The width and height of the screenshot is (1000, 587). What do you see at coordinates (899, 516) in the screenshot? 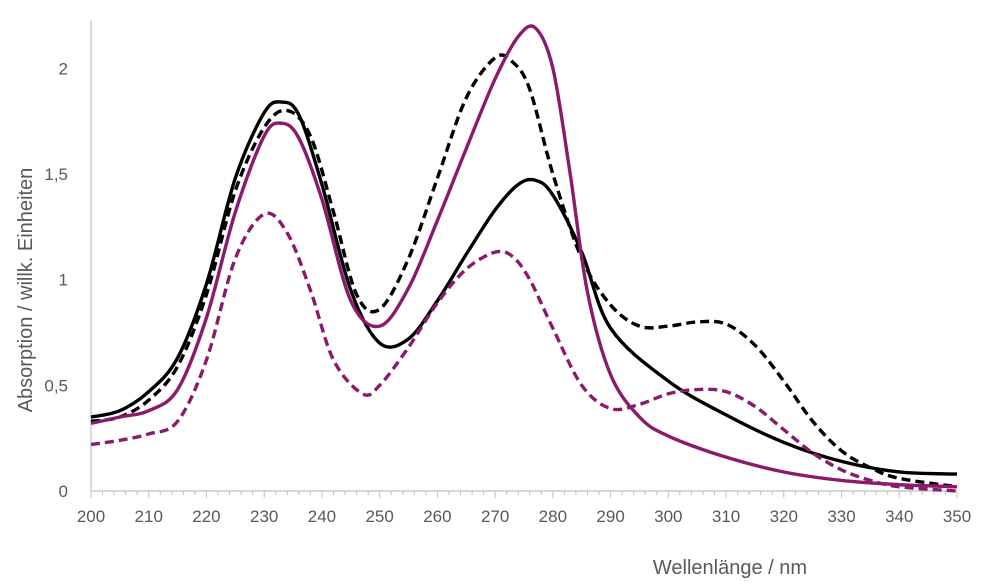
I see `x-tick-label: 340` at bounding box center [899, 516].